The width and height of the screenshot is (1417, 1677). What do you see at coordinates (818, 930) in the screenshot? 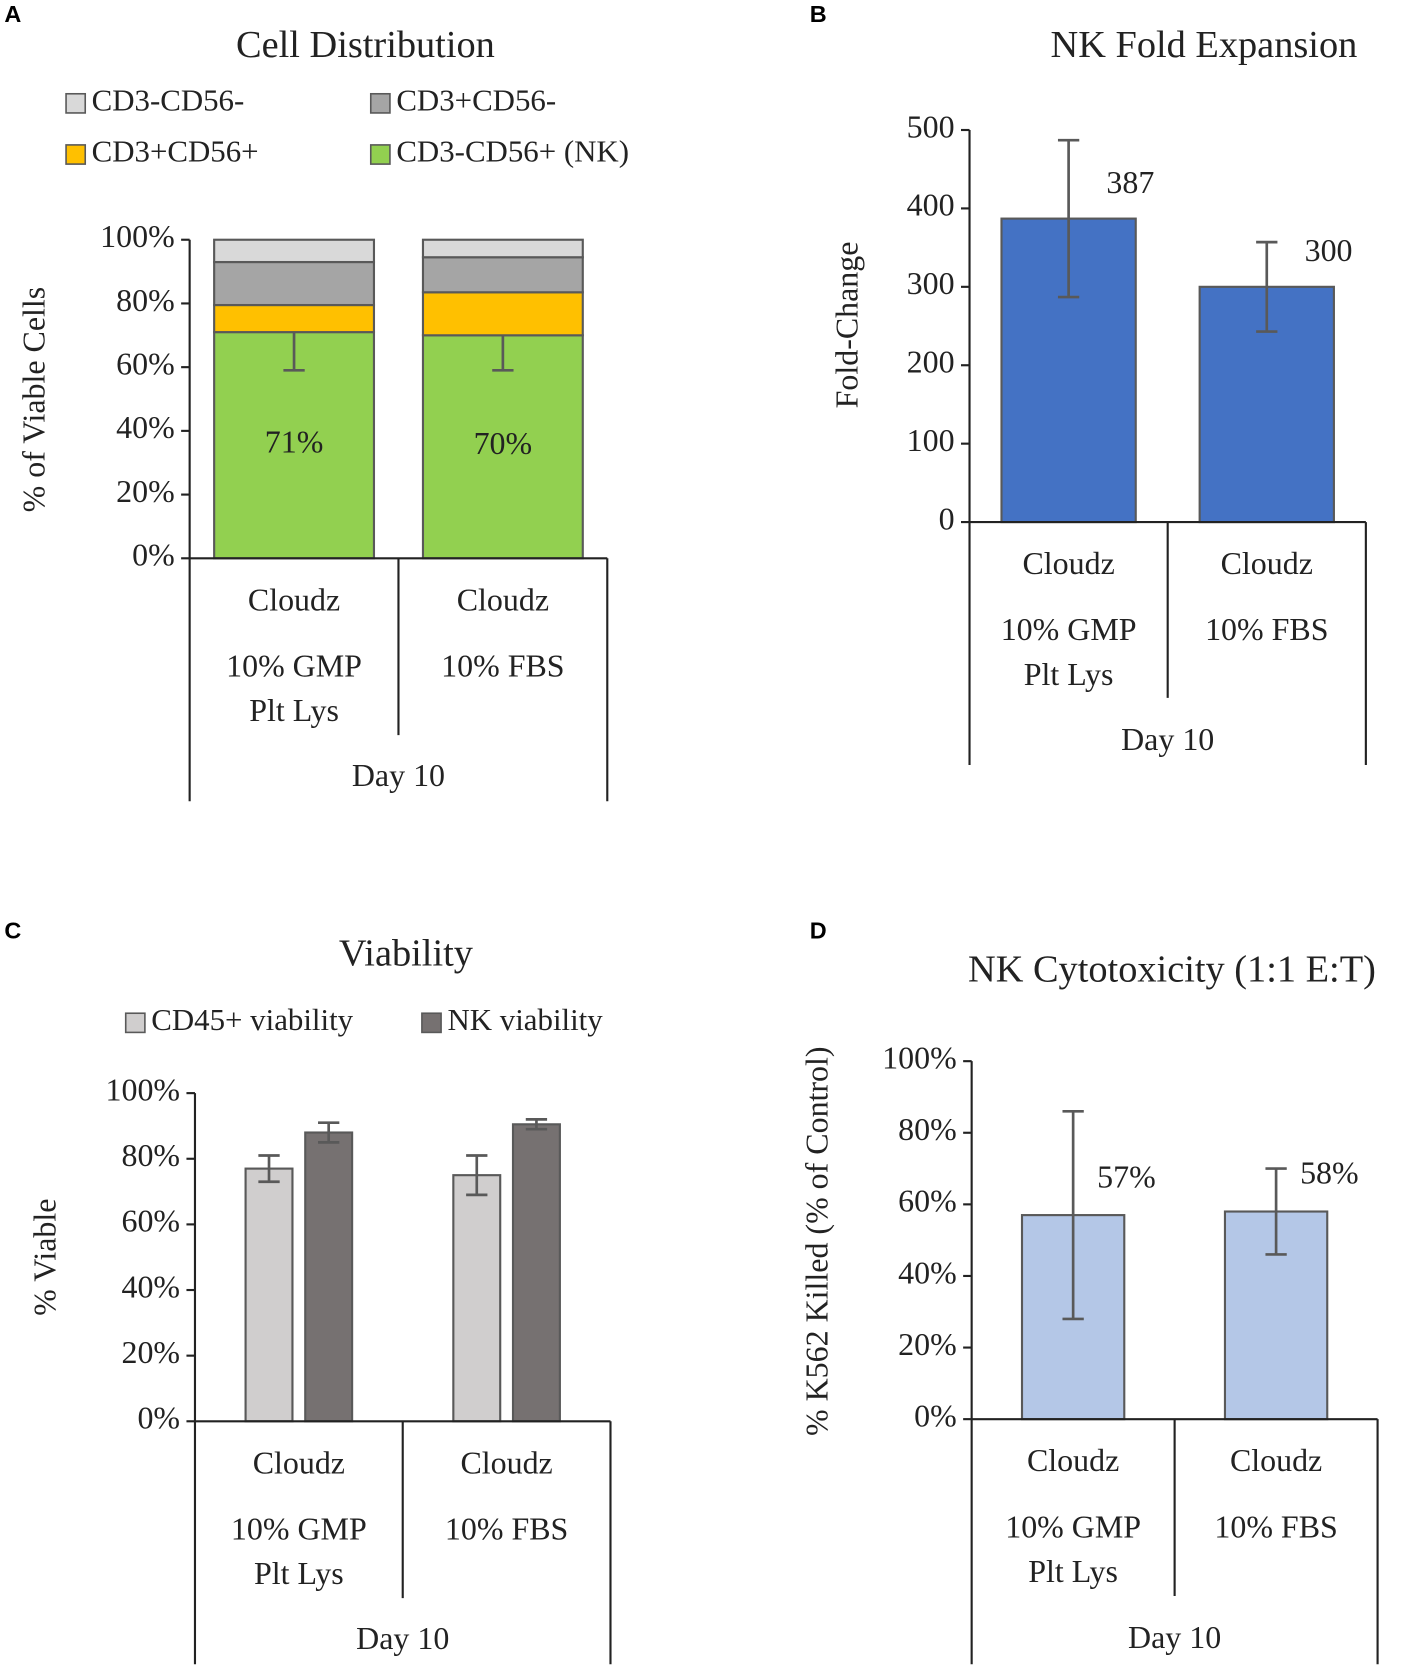
I see `panel-letter: D` at bounding box center [818, 930].